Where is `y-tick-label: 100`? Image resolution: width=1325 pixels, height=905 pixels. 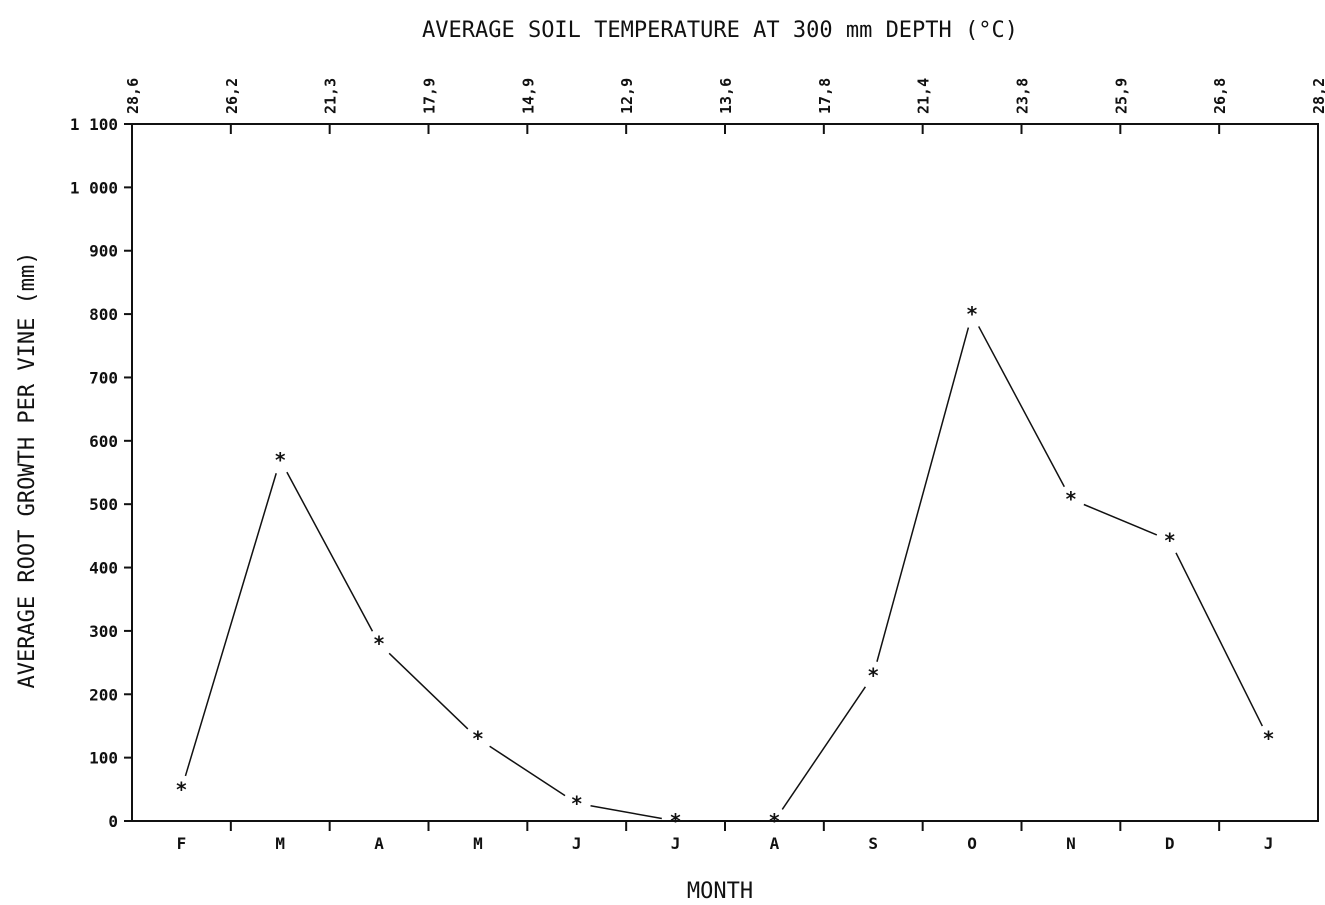 y-tick-label: 100 is located at coordinates (103, 758).